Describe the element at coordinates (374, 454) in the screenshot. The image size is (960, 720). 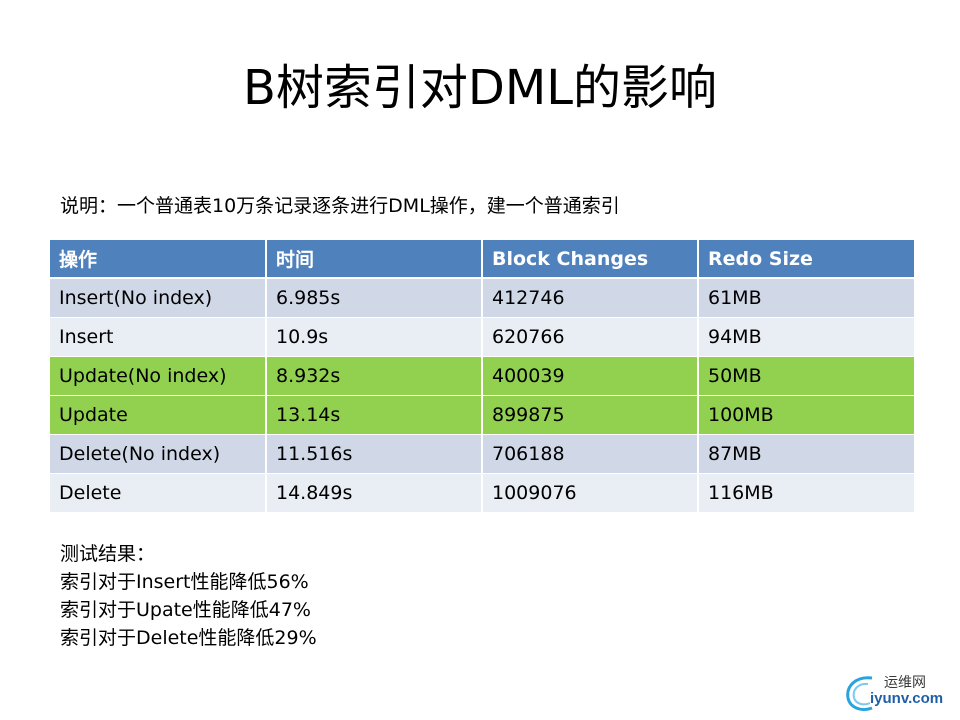
I see `cell-time: 11.516s` at that location.